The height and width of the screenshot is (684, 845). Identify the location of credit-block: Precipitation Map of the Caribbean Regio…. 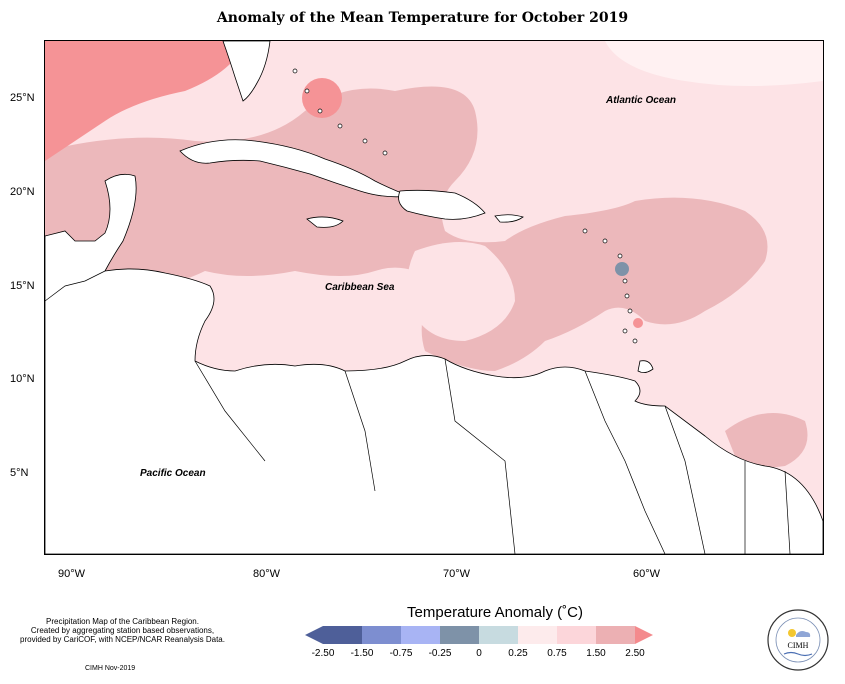
(122, 630).